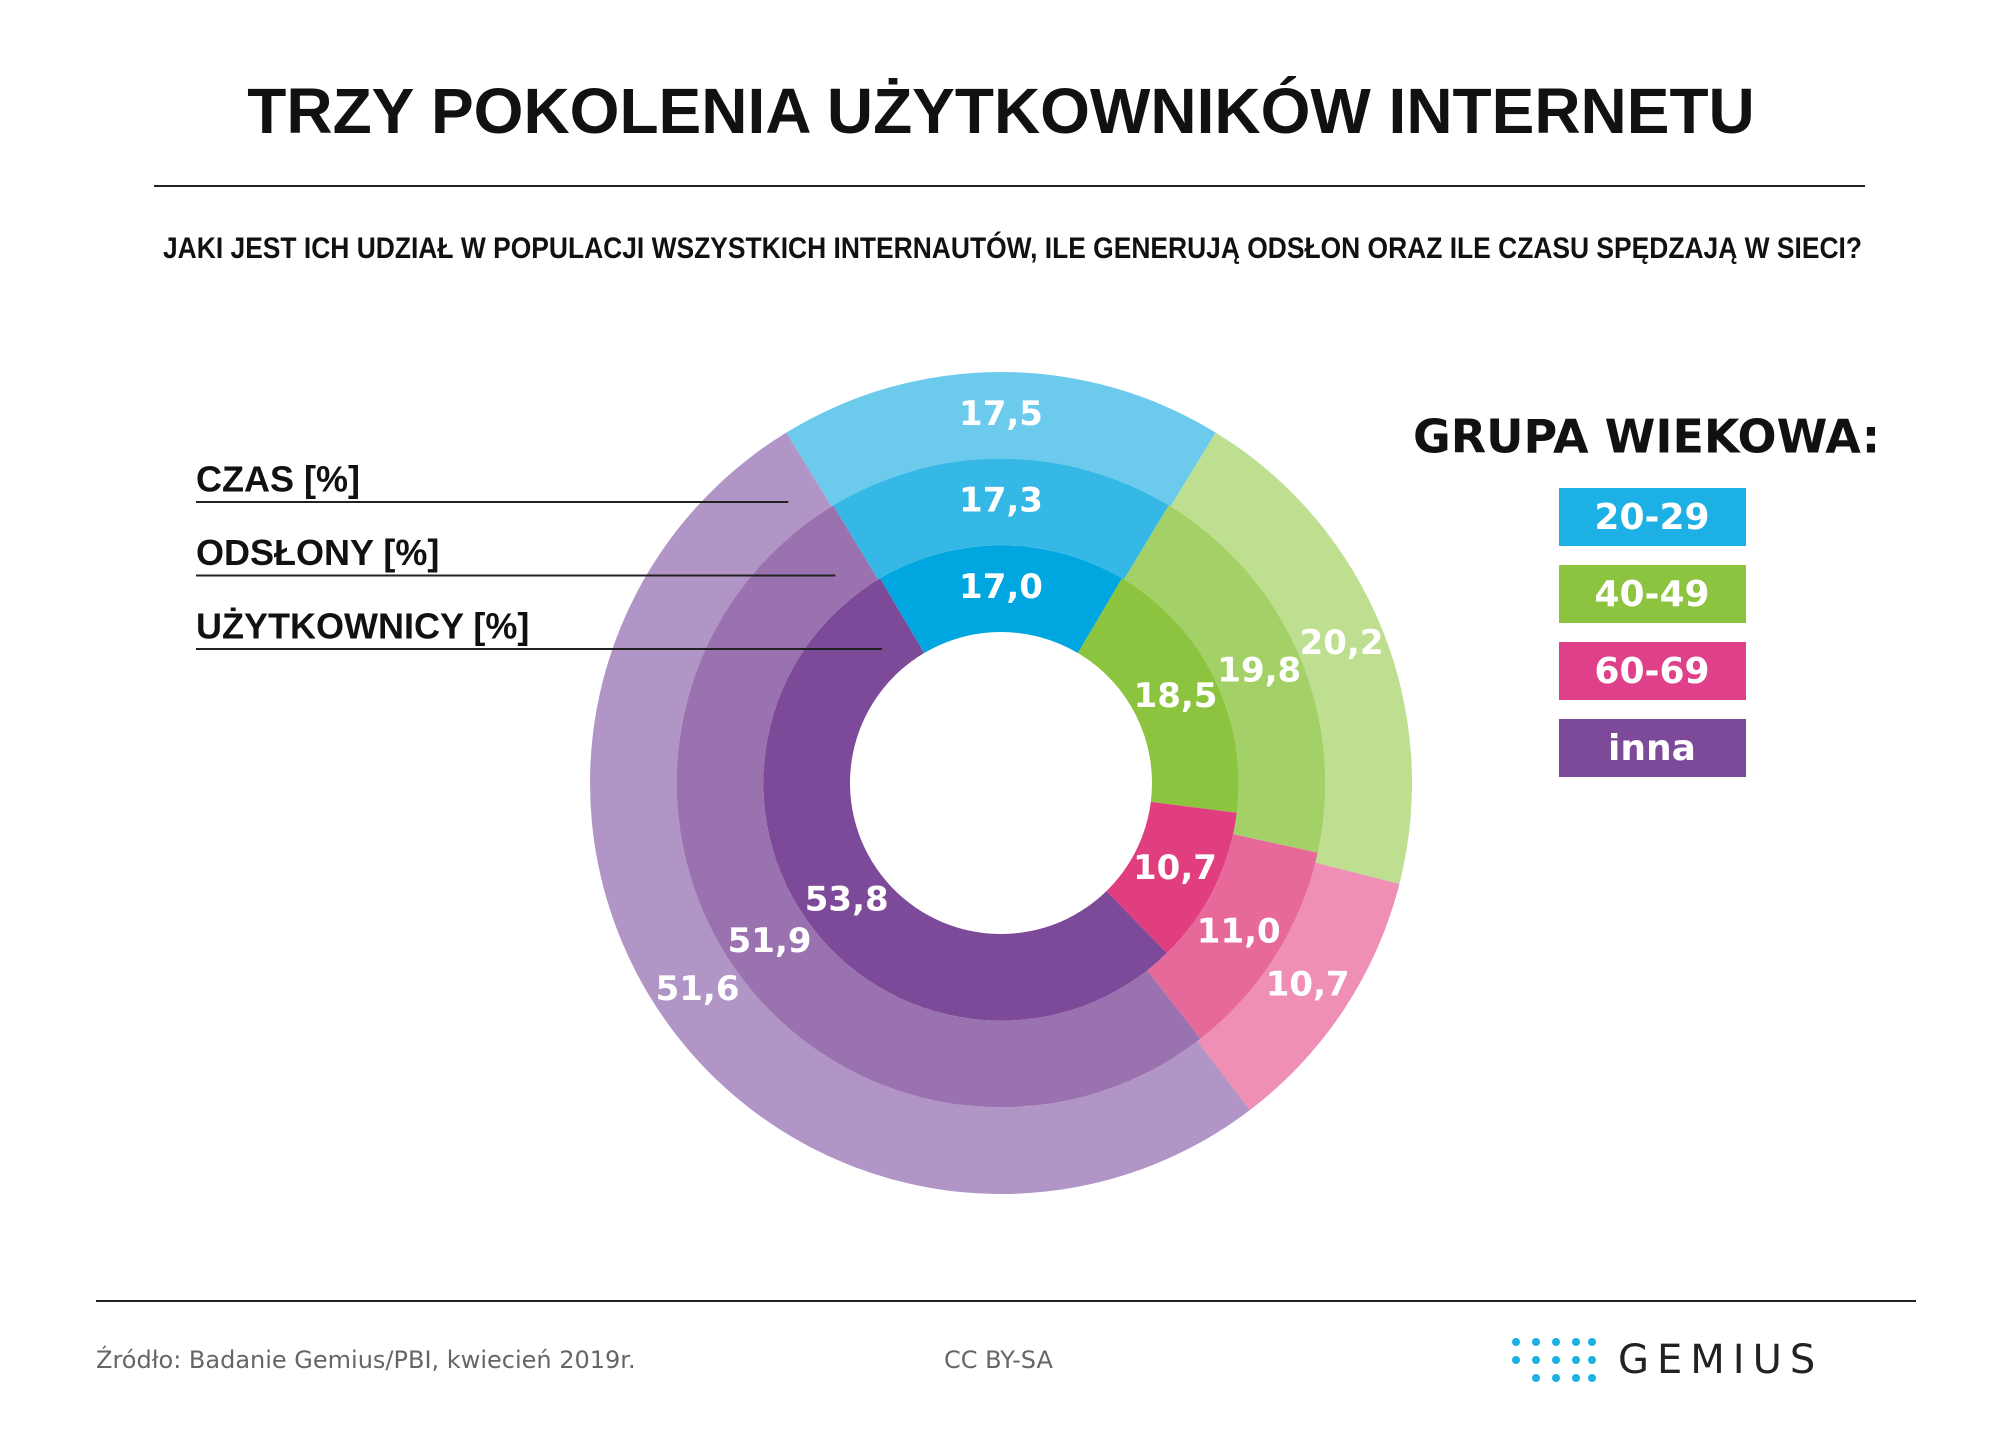 Image resolution: width=2003 pixels, height=1440 pixels. What do you see at coordinates (698, 989) in the screenshot?
I see `value-label: 51,6` at bounding box center [698, 989].